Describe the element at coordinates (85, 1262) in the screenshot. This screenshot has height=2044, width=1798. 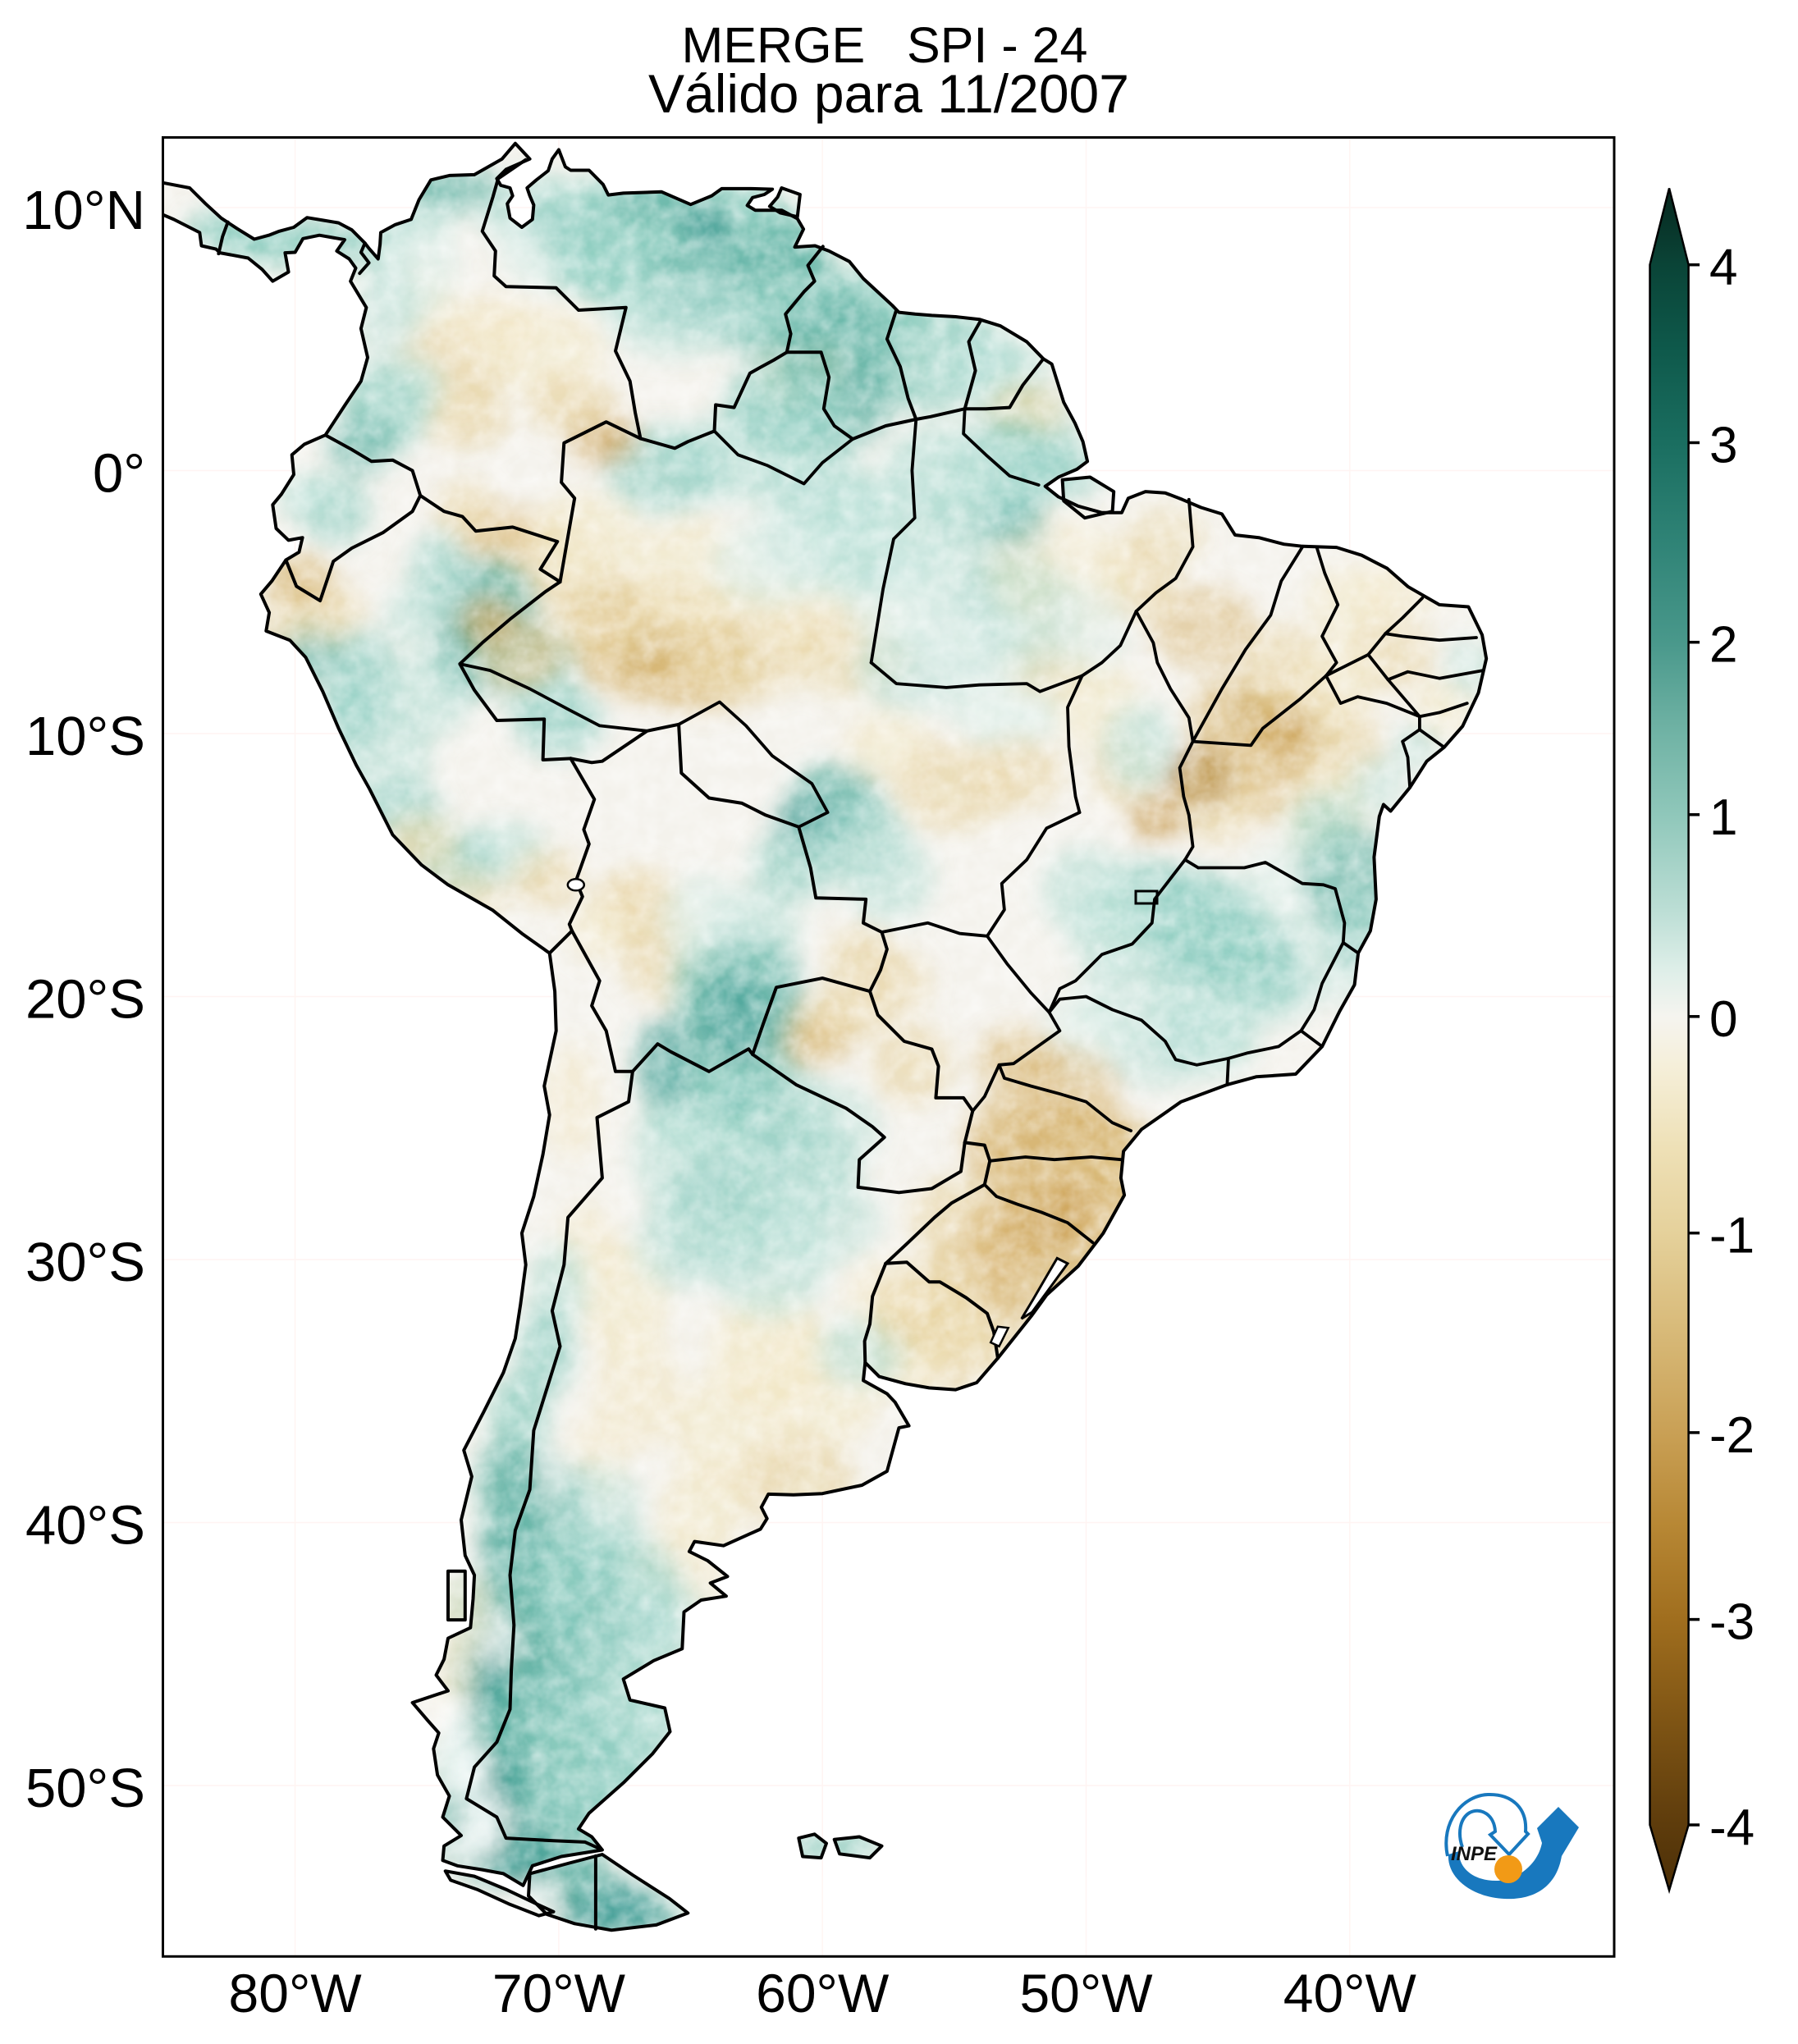
I see `svg-text: 30°S` at that location.